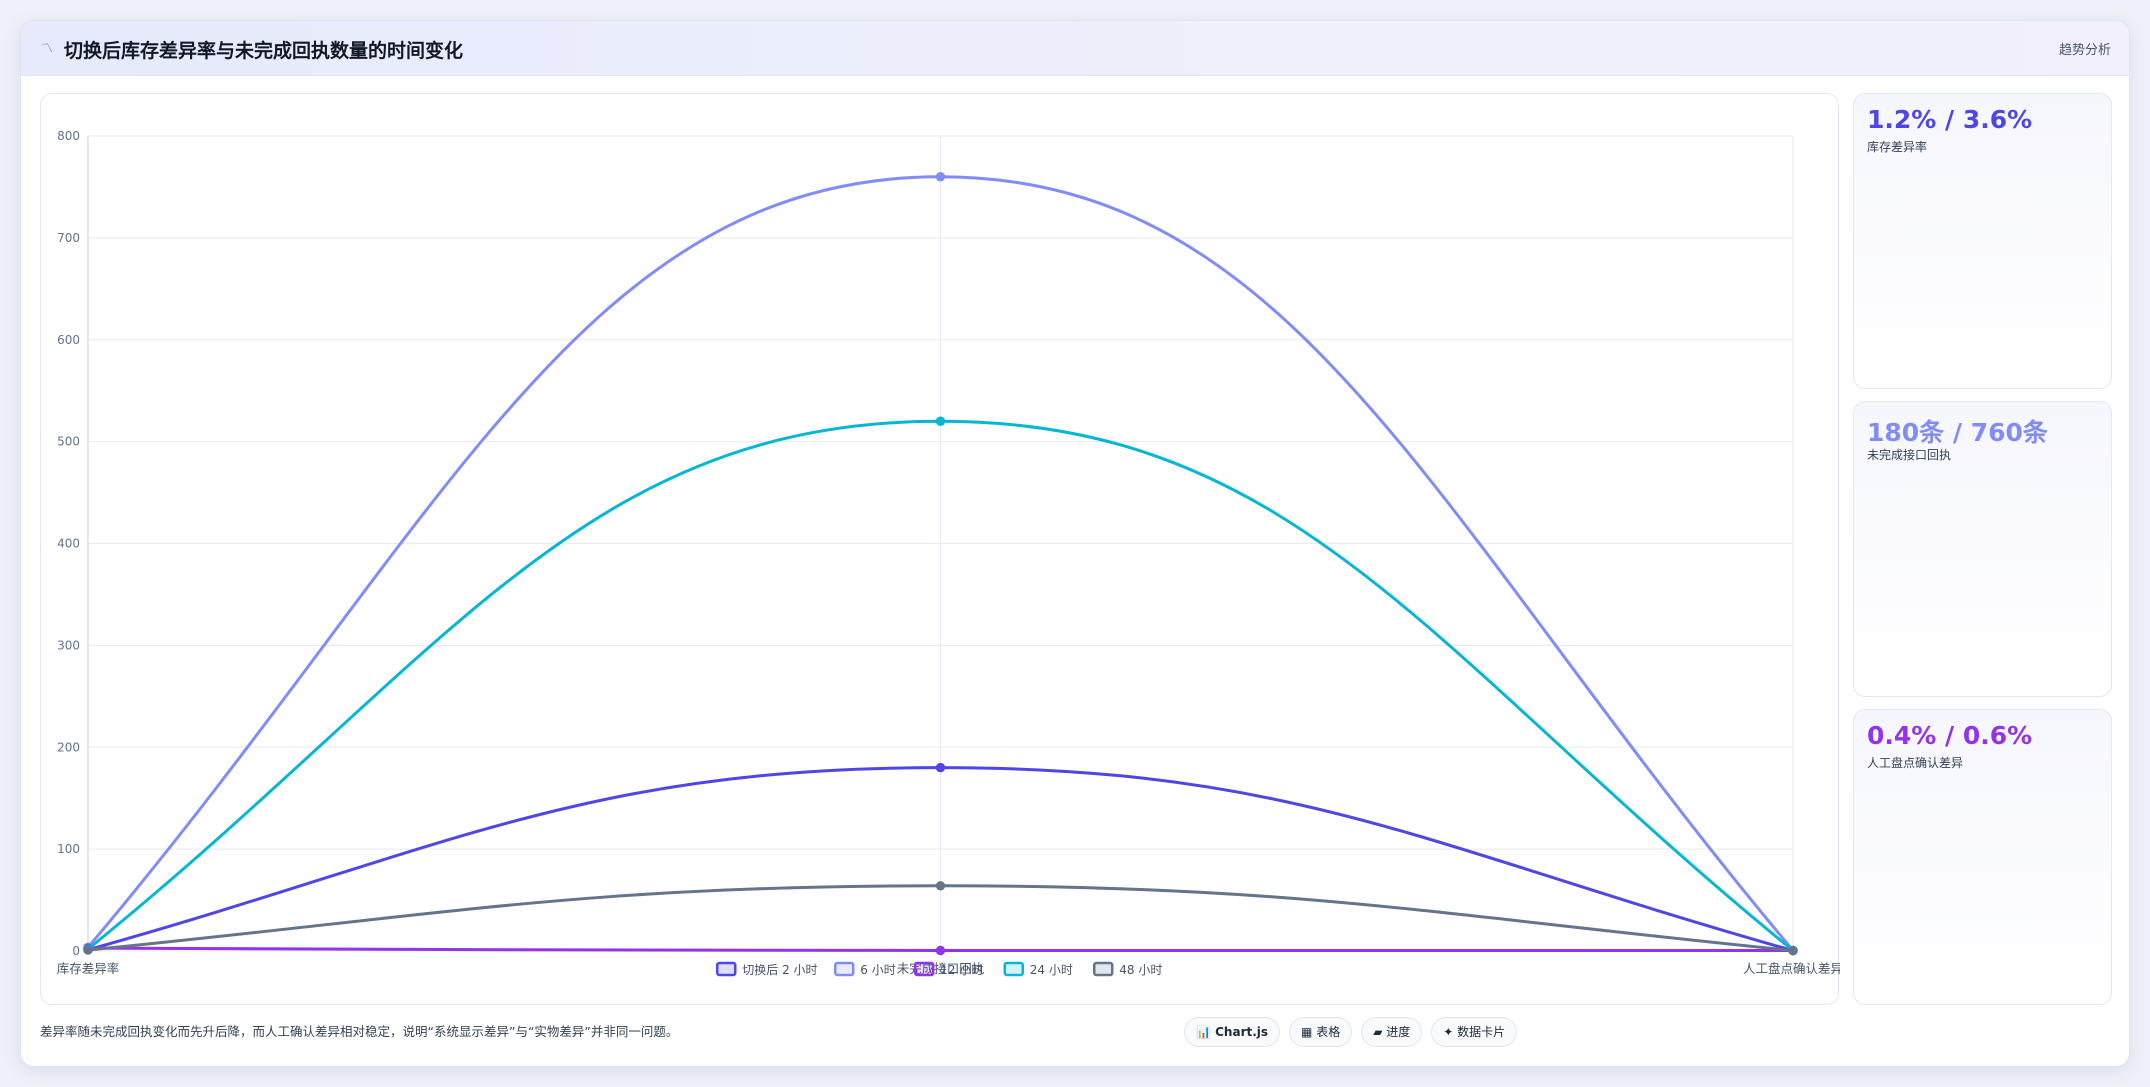 Image resolution: width=2150 pixels, height=1087 pixels. Describe the element at coordinates (68, 645) in the screenshot. I see `y-tick-label: 300` at that location.